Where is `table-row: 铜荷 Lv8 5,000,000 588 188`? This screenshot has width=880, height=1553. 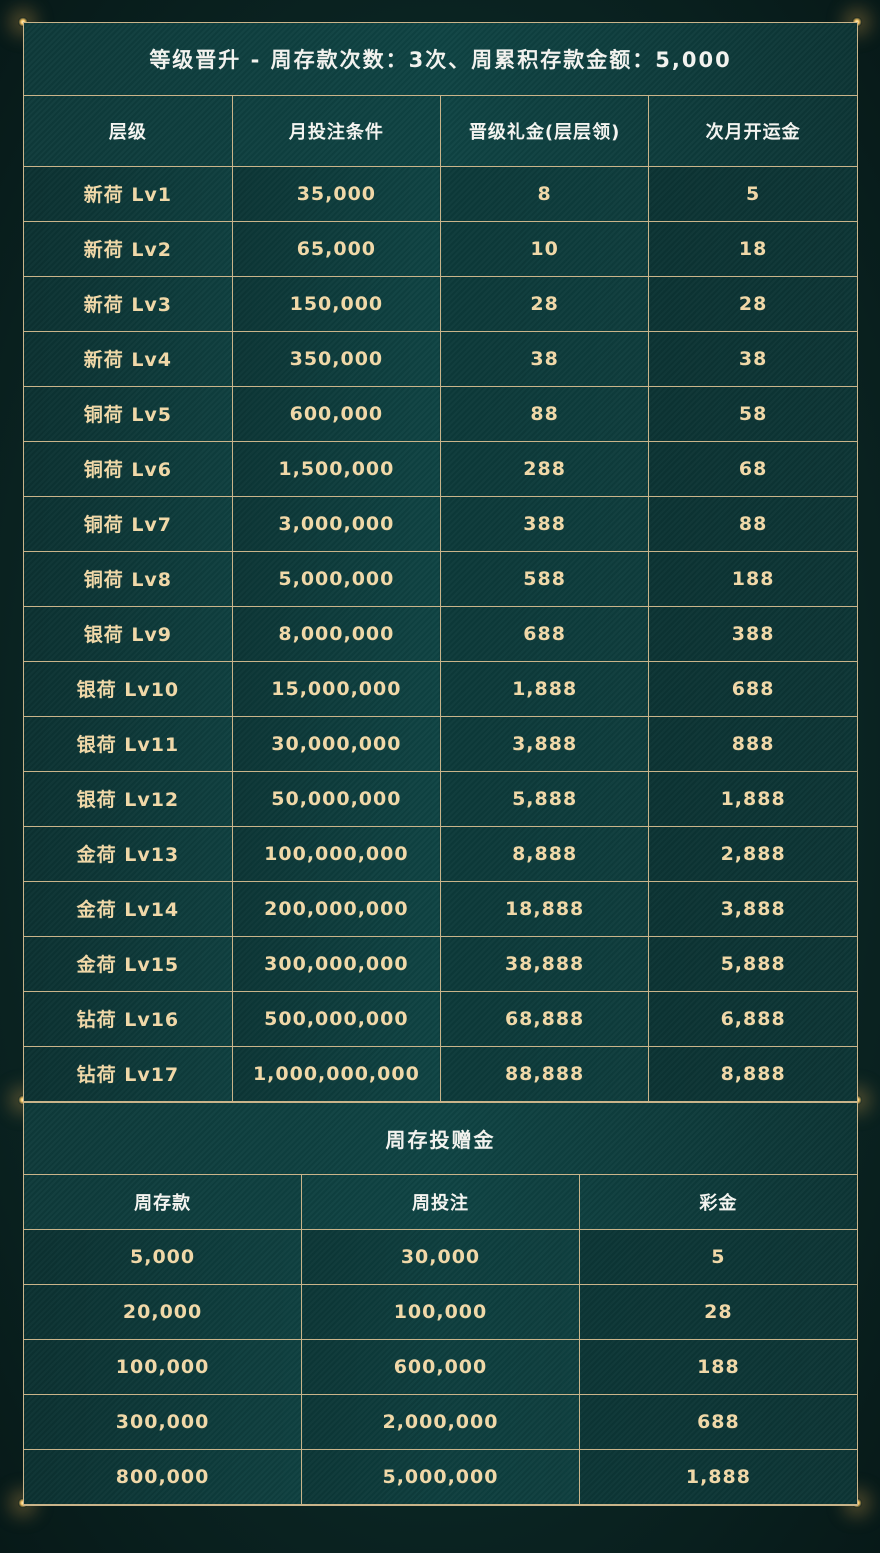 table-row: 铜荷 Lv8 5,000,000 588 188 is located at coordinates (440, 578).